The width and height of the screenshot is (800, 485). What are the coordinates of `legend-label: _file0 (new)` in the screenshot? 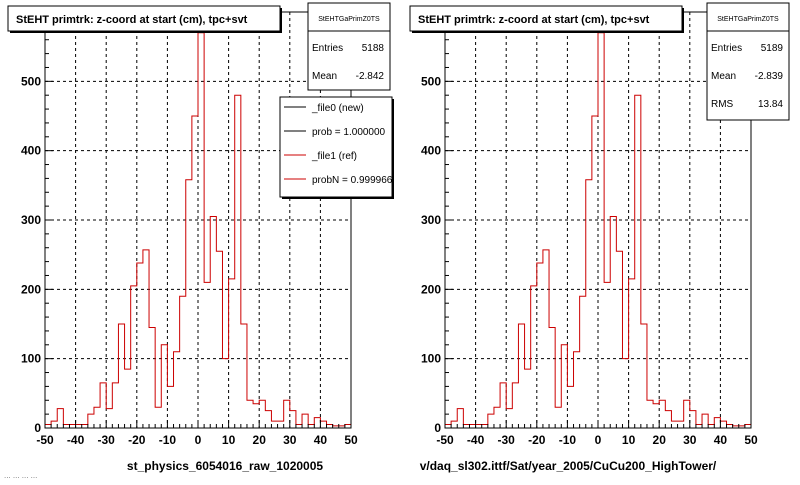 It's located at (337, 108).